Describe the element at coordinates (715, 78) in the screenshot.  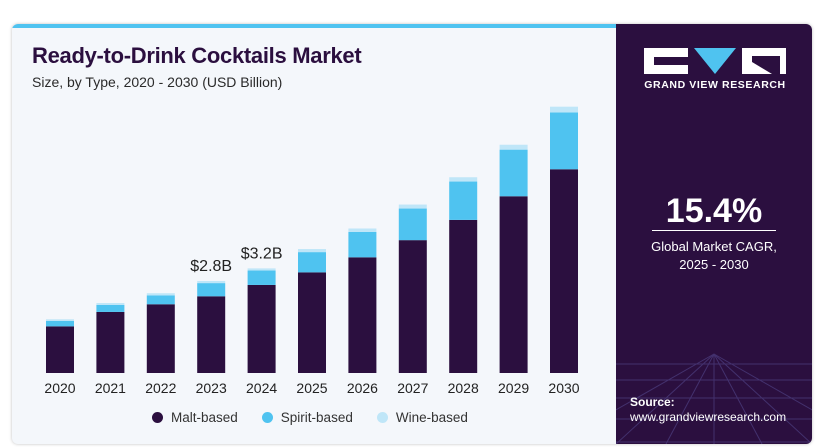
I see `grand-view-research-logo: GRAND VIEW RESEARCH` at that location.